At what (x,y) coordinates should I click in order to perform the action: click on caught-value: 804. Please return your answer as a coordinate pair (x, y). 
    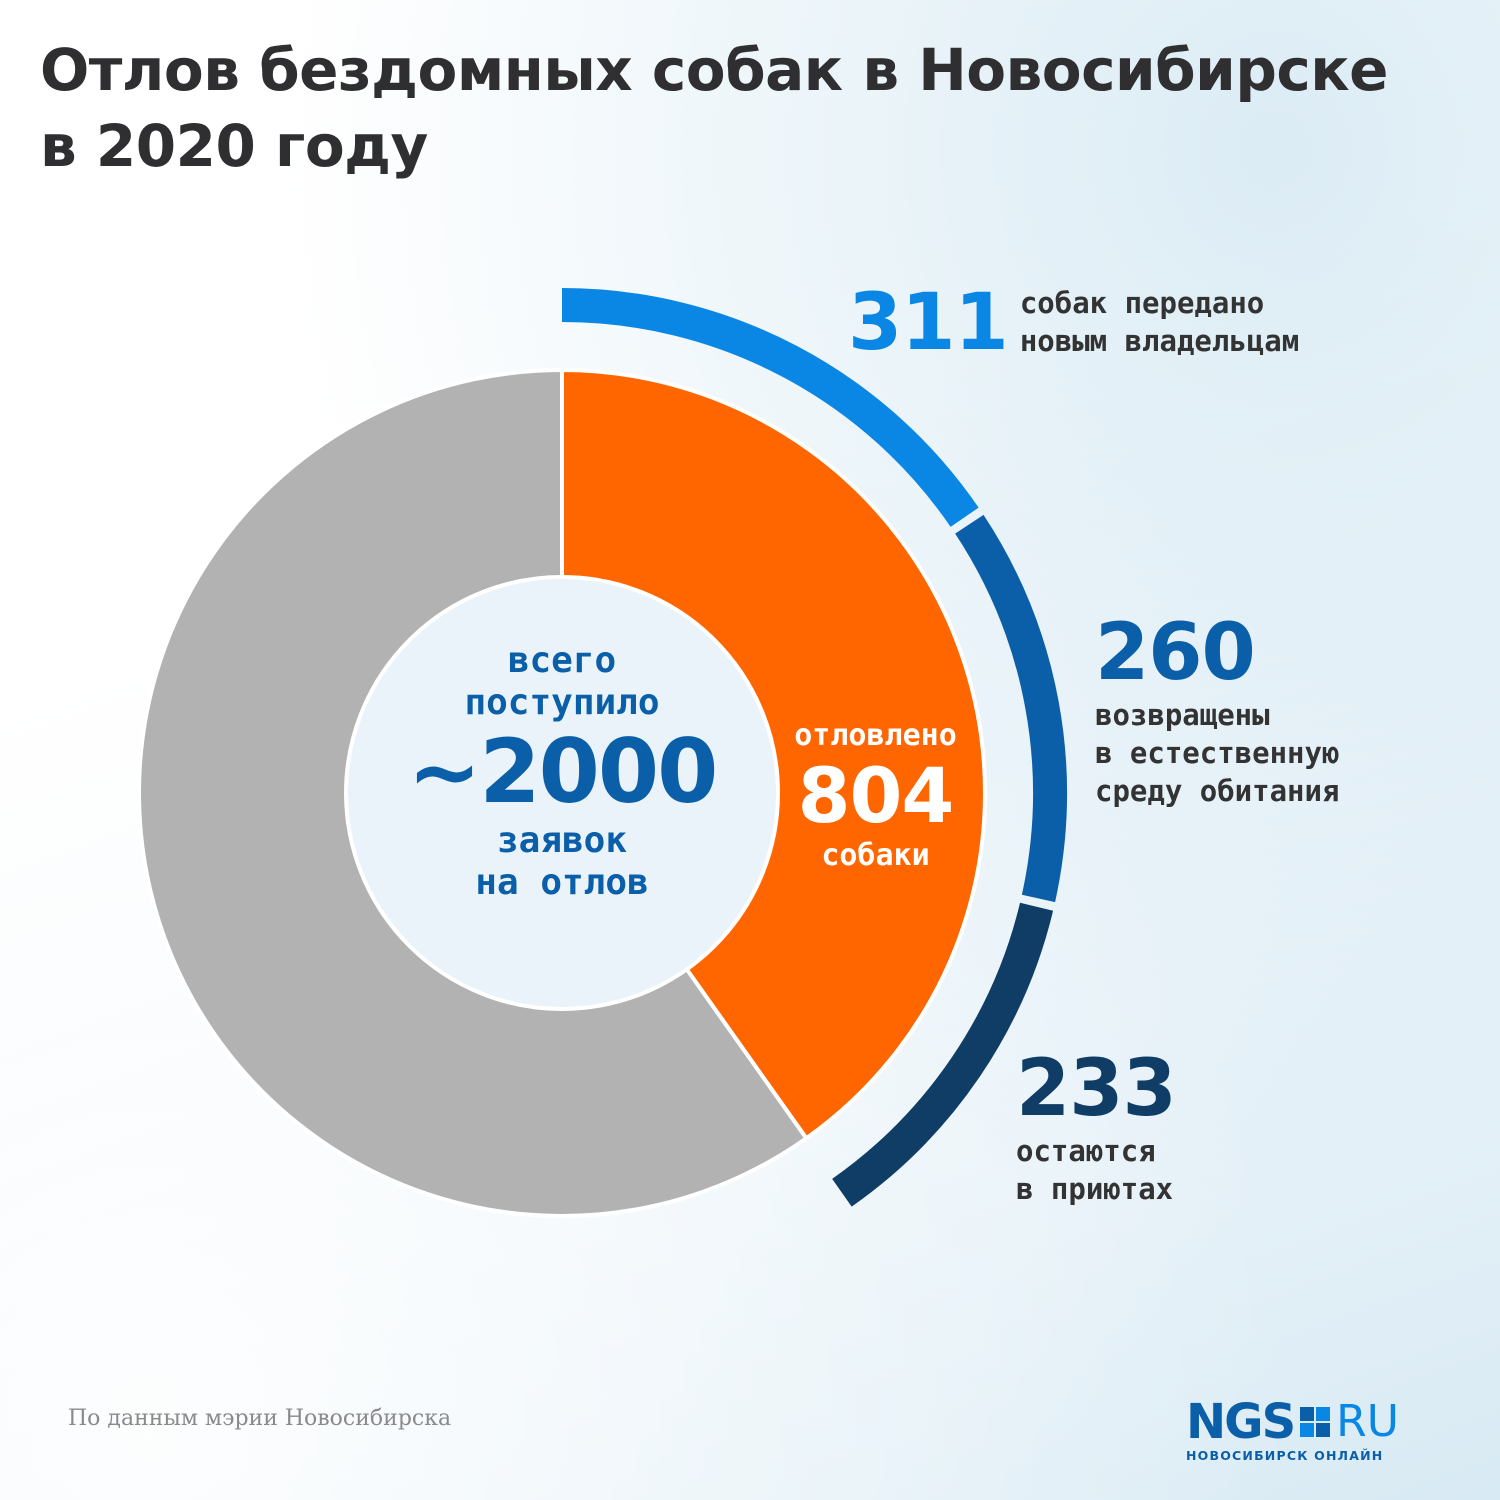
    Looking at the image, I should click on (876, 795).